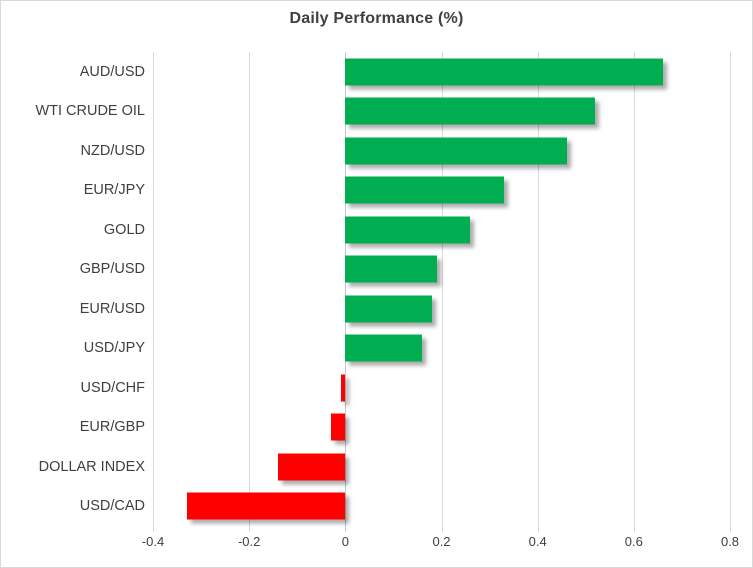 Image resolution: width=753 pixels, height=568 pixels. I want to click on bar-gold, so click(408, 230).